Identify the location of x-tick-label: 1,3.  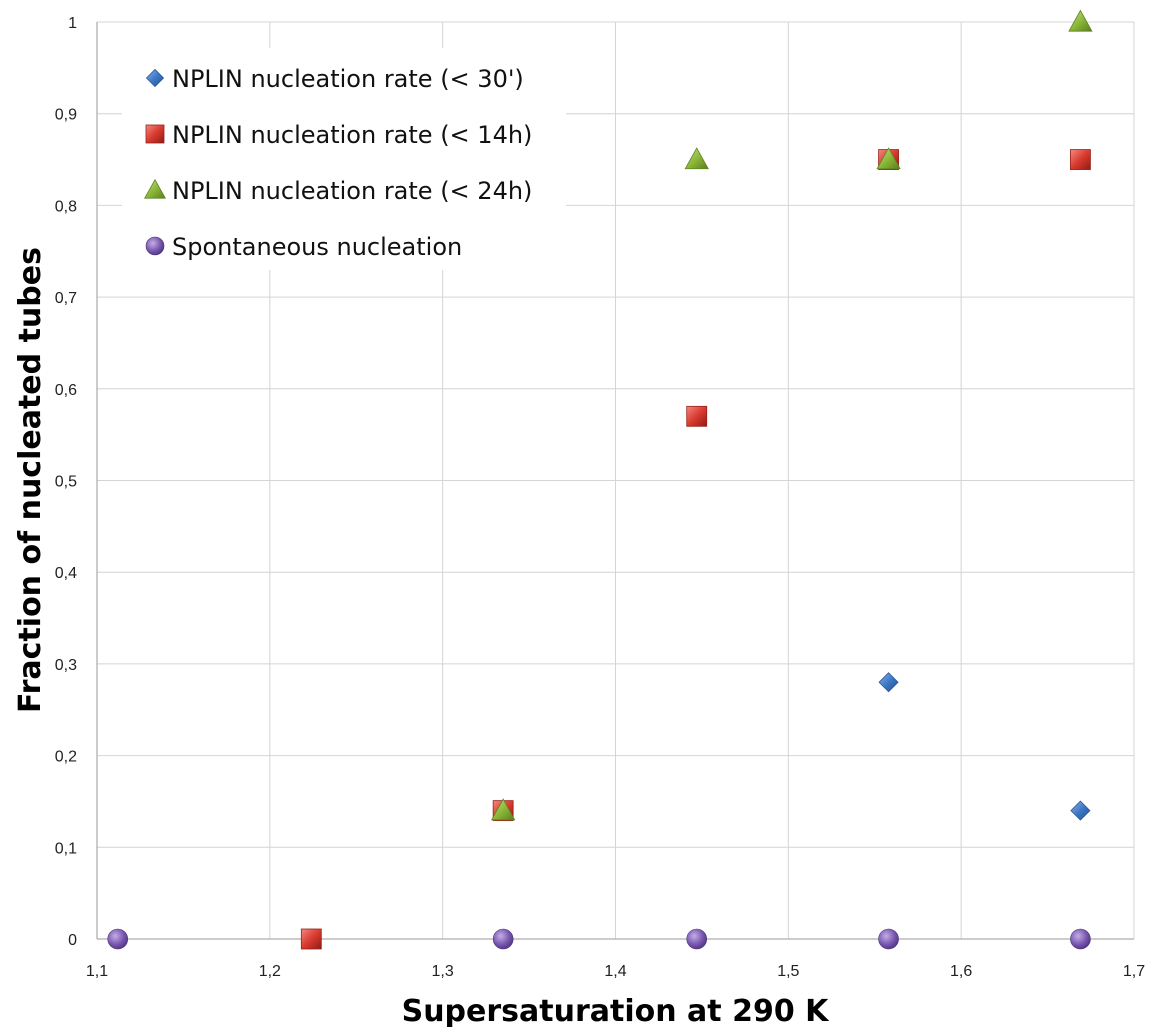
(443, 971).